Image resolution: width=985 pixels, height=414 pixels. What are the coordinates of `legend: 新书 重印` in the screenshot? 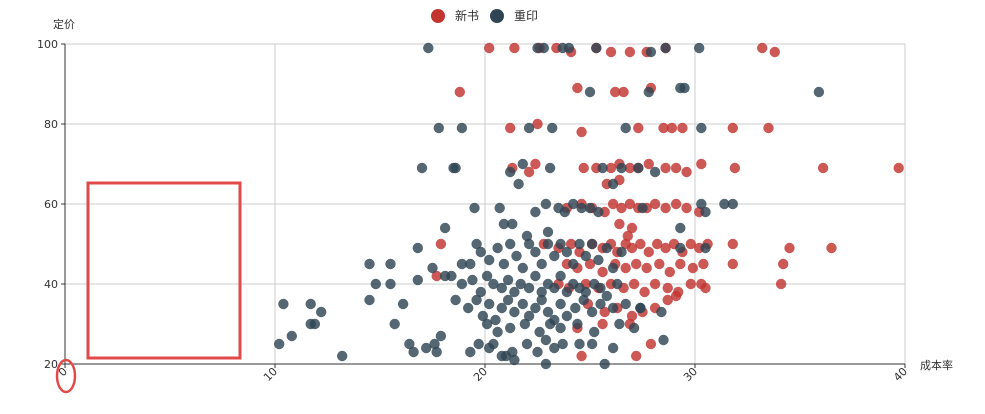 It's located at (484, 15).